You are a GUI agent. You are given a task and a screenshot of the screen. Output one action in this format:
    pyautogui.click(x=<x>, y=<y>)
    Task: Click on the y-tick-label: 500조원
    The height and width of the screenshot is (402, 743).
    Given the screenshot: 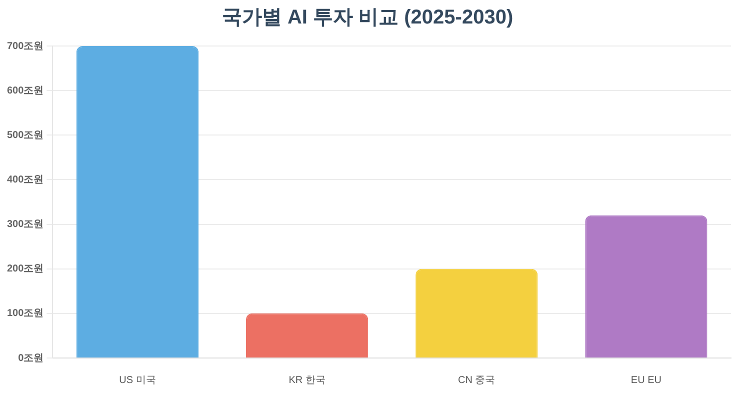 What is the action you would take?
    pyautogui.click(x=25, y=135)
    